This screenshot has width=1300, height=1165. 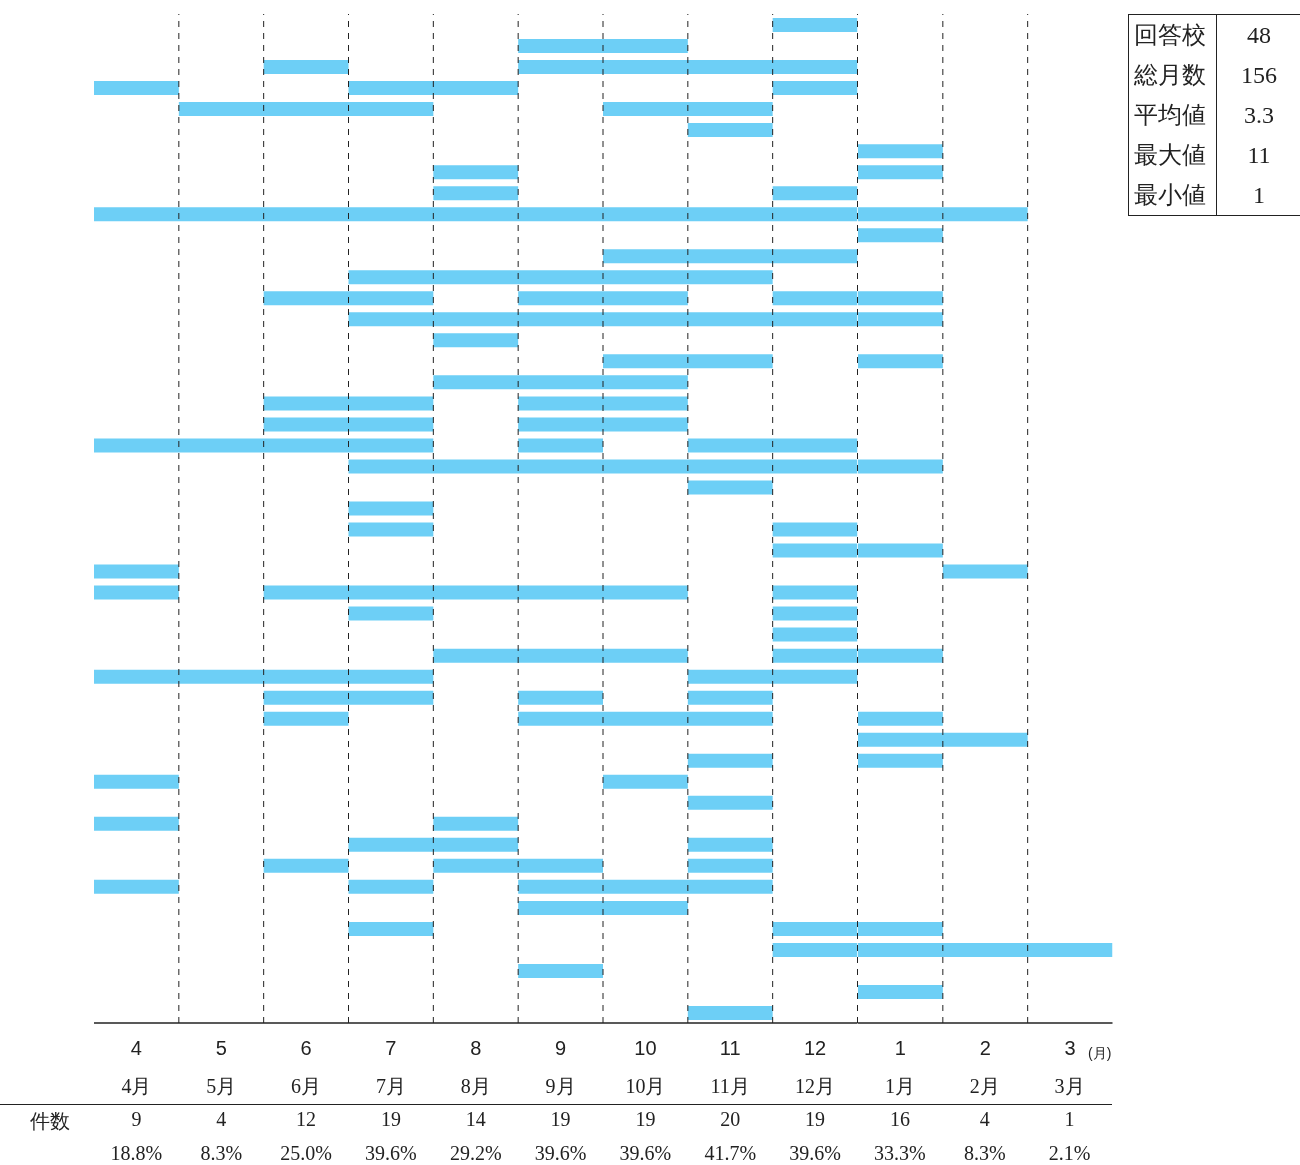 What do you see at coordinates (1069, 1119) in the screenshot?
I see `text: 1` at bounding box center [1069, 1119].